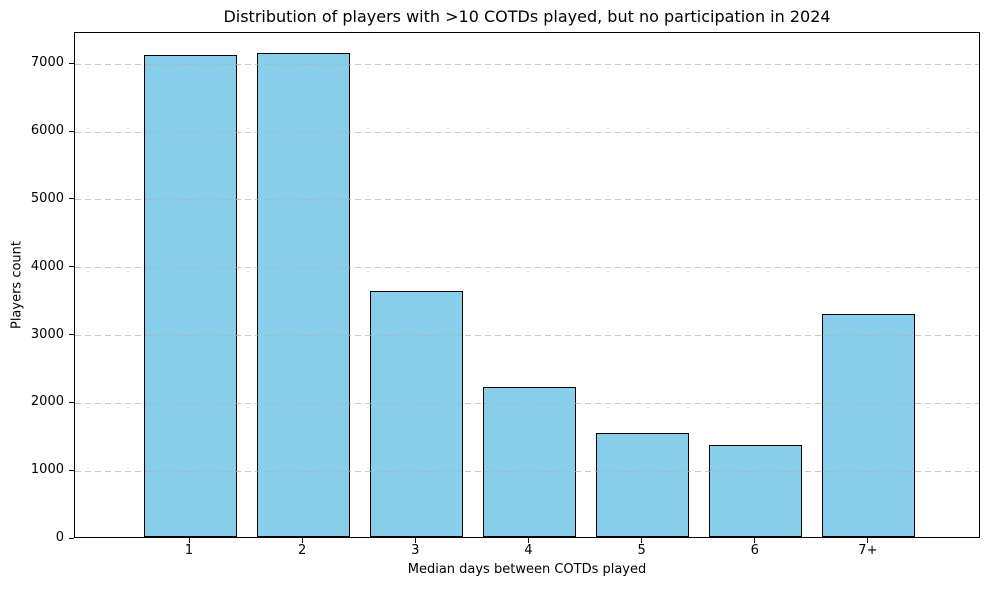  What do you see at coordinates (47, 266) in the screenshot?
I see `y-axis-tick-label: 4000` at bounding box center [47, 266].